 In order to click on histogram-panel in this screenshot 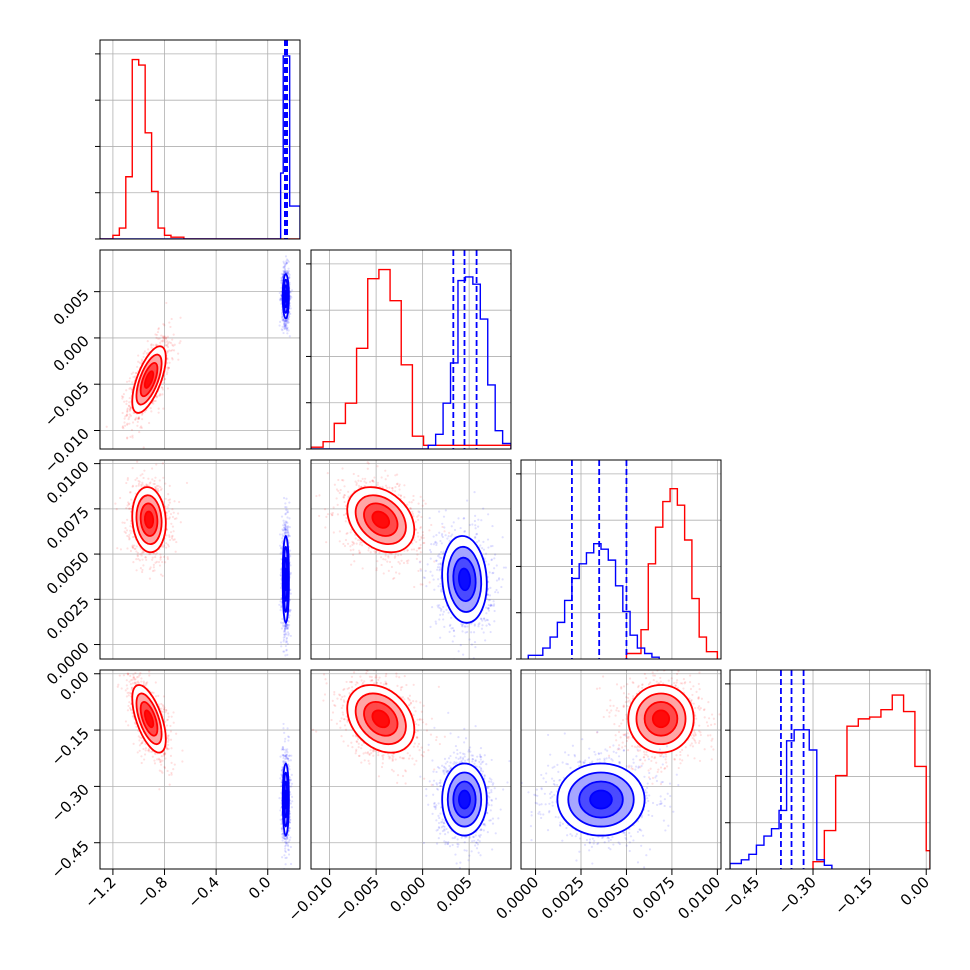, I will do `click(200, 139)`.